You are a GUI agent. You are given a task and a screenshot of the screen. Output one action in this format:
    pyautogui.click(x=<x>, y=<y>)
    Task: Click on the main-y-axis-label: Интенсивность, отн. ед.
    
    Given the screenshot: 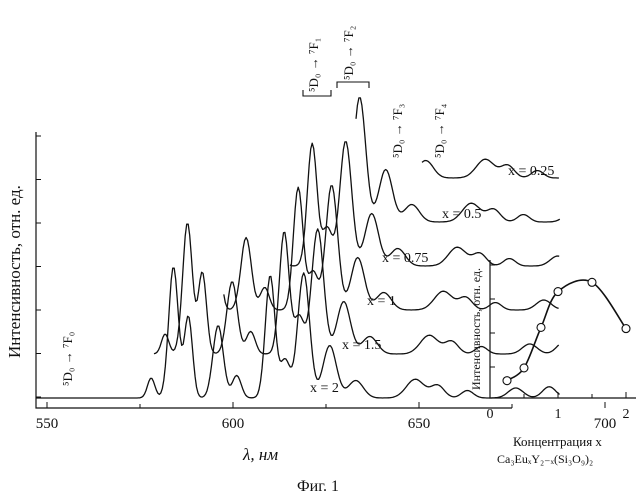 What is the action you would take?
    pyautogui.click(x=14, y=271)
    